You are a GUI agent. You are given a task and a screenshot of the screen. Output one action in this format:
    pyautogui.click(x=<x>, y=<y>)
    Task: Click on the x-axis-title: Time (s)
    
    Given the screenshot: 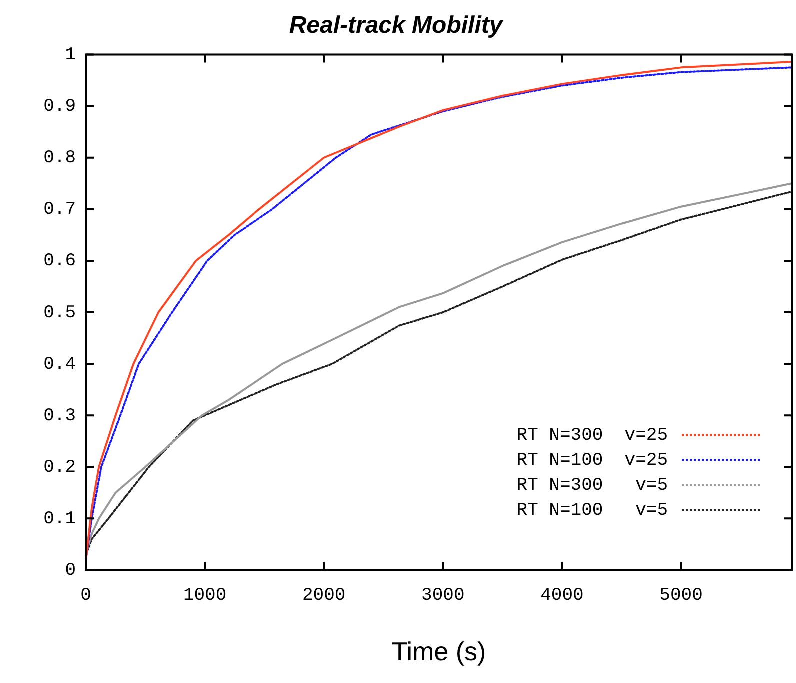 What is the action you would take?
    pyautogui.click(x=439, y=651)
    